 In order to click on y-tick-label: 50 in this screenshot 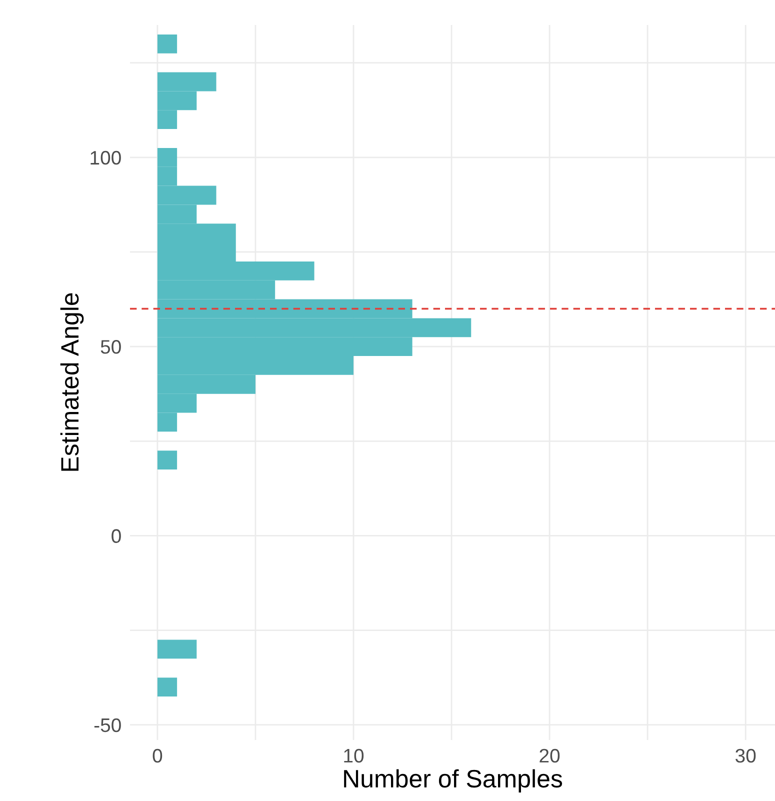, I will do `click(110, 347)`.